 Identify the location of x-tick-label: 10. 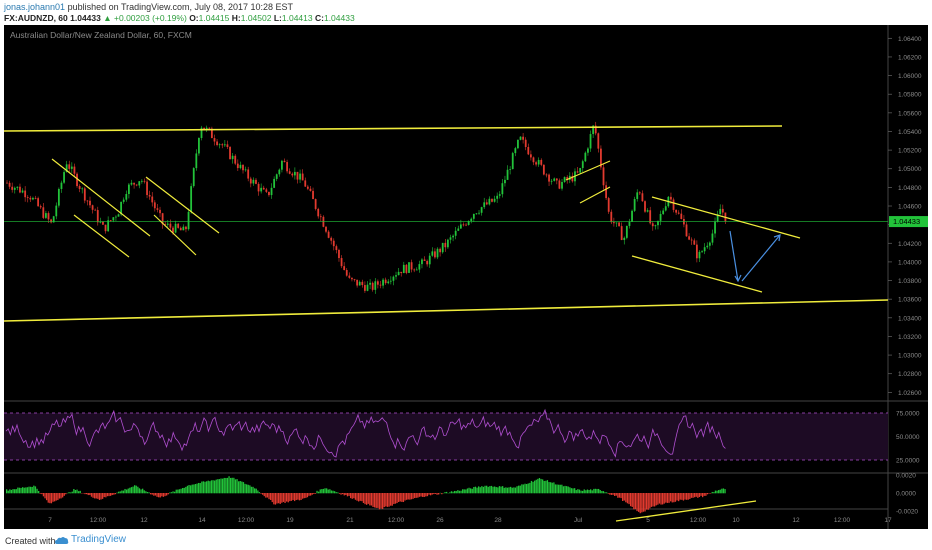
(736, 520).